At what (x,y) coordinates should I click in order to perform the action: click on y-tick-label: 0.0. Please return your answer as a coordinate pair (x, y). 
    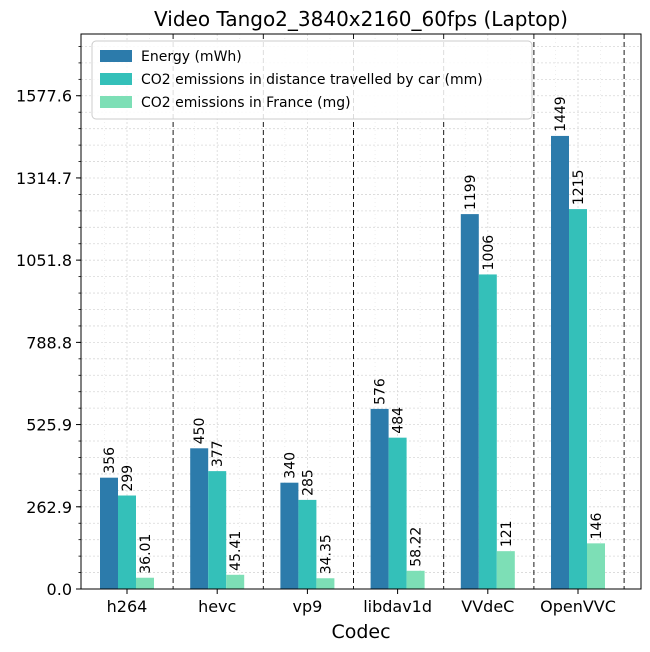
    Looking at the image, I should click on (59, 589).